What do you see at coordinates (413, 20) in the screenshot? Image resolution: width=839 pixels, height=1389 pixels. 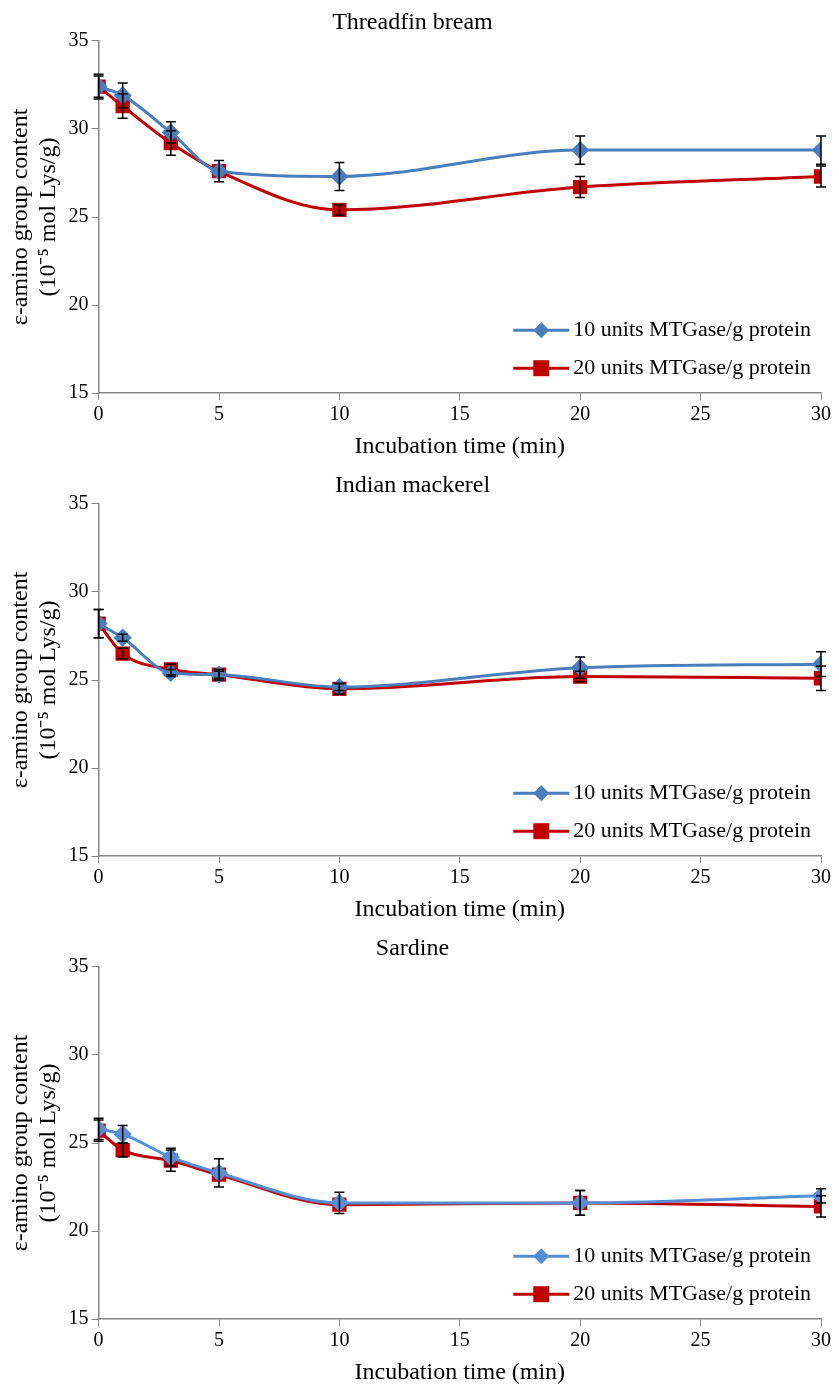 I see `chart-title: Threadfin bream` at bounding box center [413, 20].